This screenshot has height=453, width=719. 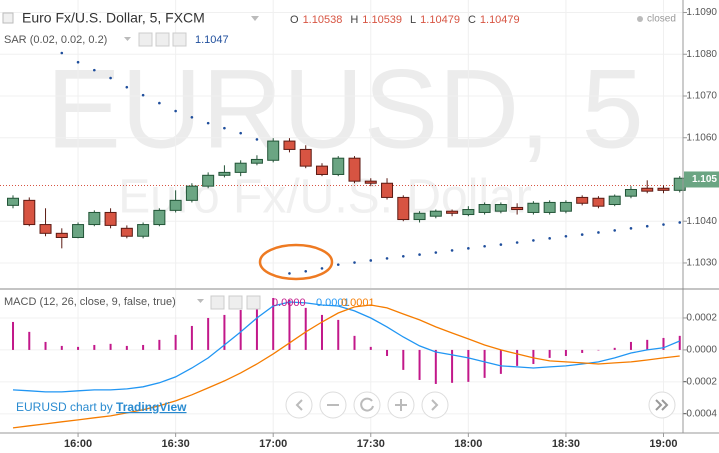 What do you see at coordinates (640, 19) in the screenshot?
I see `status-dot` at bounding box center [640, 19].